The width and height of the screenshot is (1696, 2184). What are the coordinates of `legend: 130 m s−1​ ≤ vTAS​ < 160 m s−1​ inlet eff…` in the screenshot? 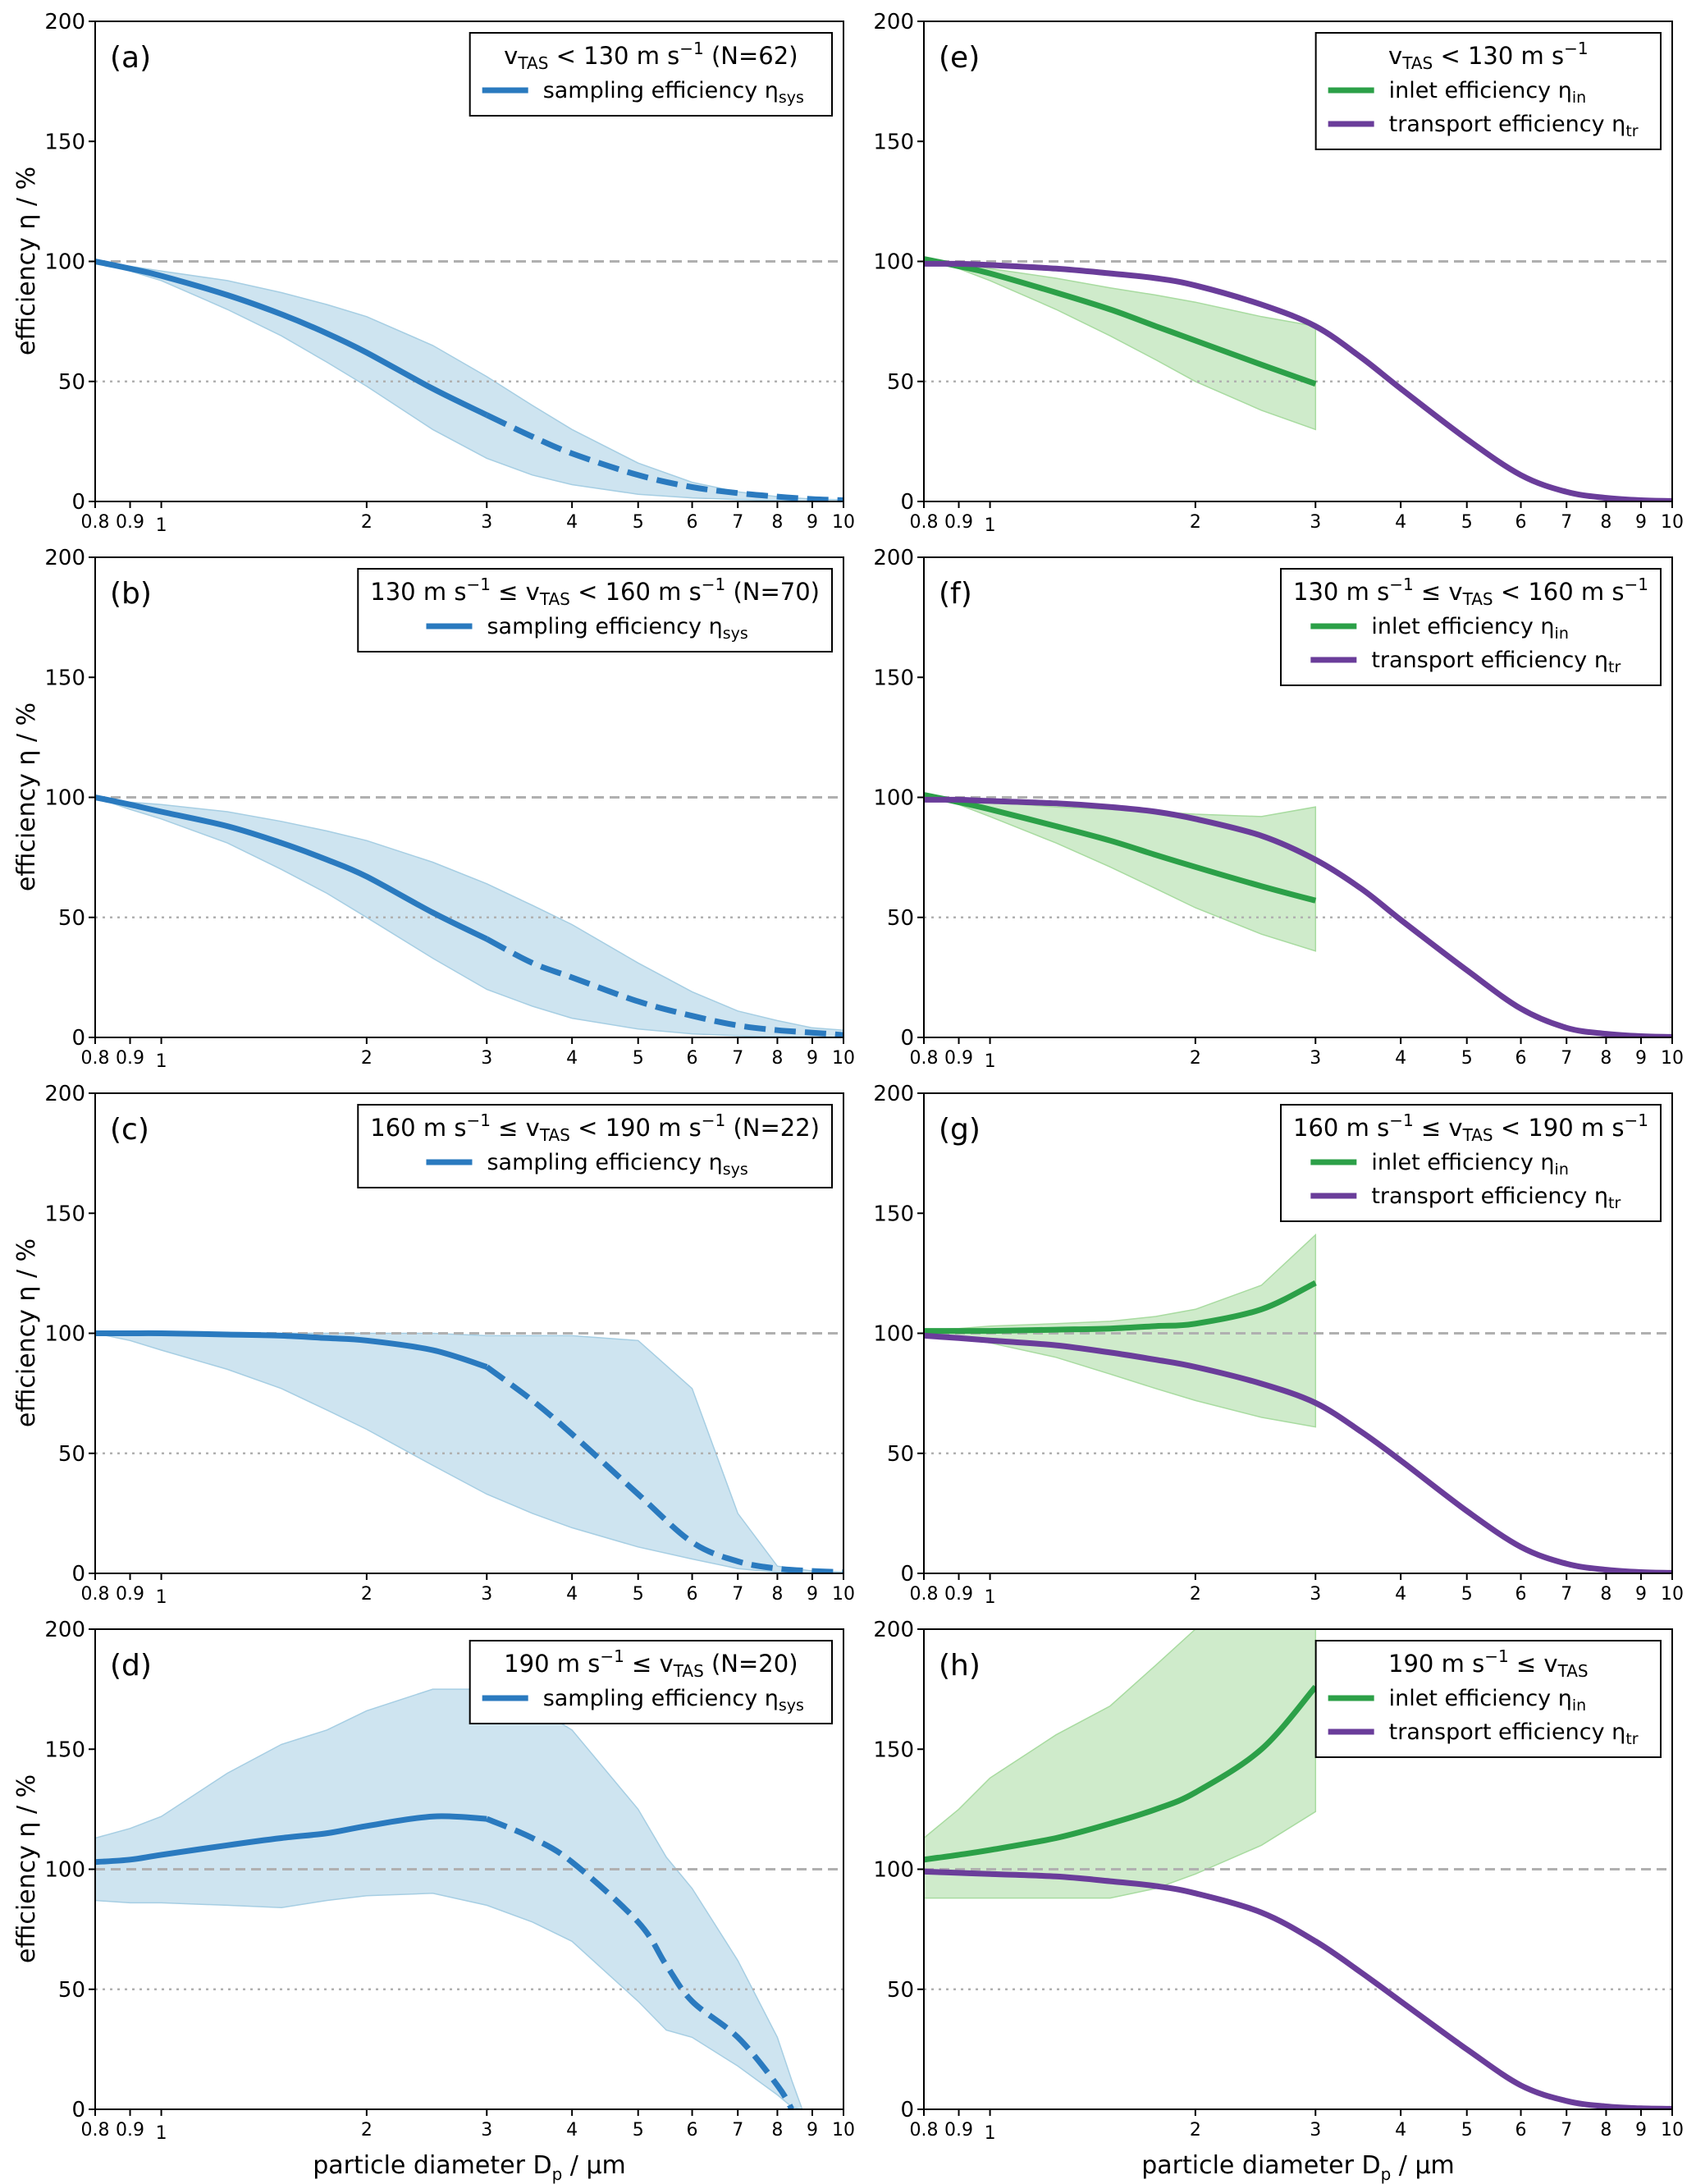 It's located at (1471, 627).